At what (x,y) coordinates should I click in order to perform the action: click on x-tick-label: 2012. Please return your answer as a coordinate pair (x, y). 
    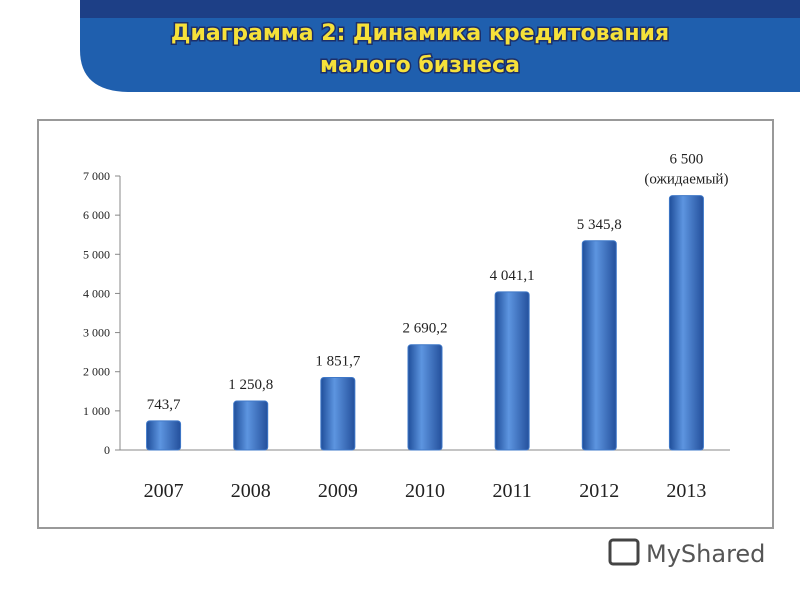
    Looking at the image, I should click on (599, 491).